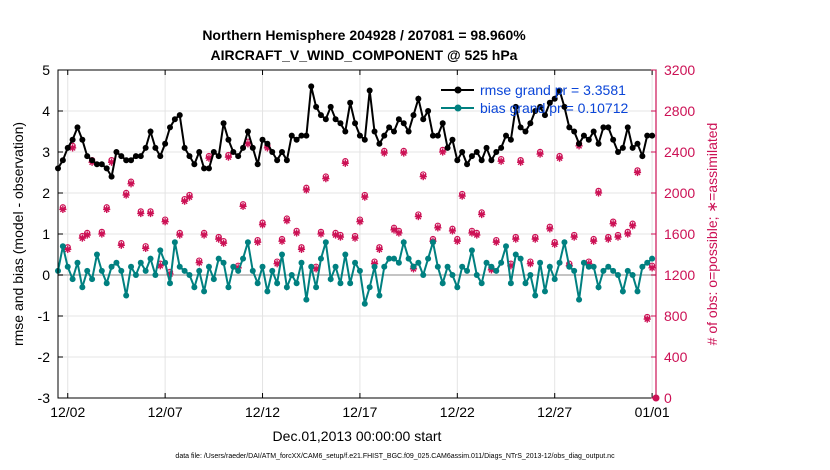 This screenshot has height=470, width=830. I want to click on y2-tick-label: 0, so click(668, 398).